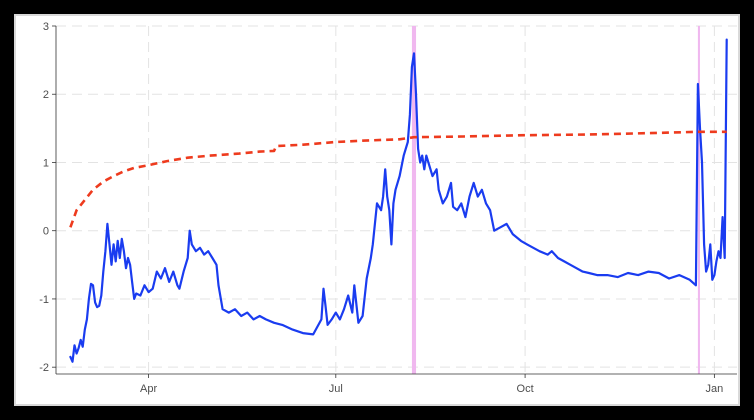  Describe the element at coordinates (44, 300) in the screenshot. I see `y-tick-label: -1` at that location.